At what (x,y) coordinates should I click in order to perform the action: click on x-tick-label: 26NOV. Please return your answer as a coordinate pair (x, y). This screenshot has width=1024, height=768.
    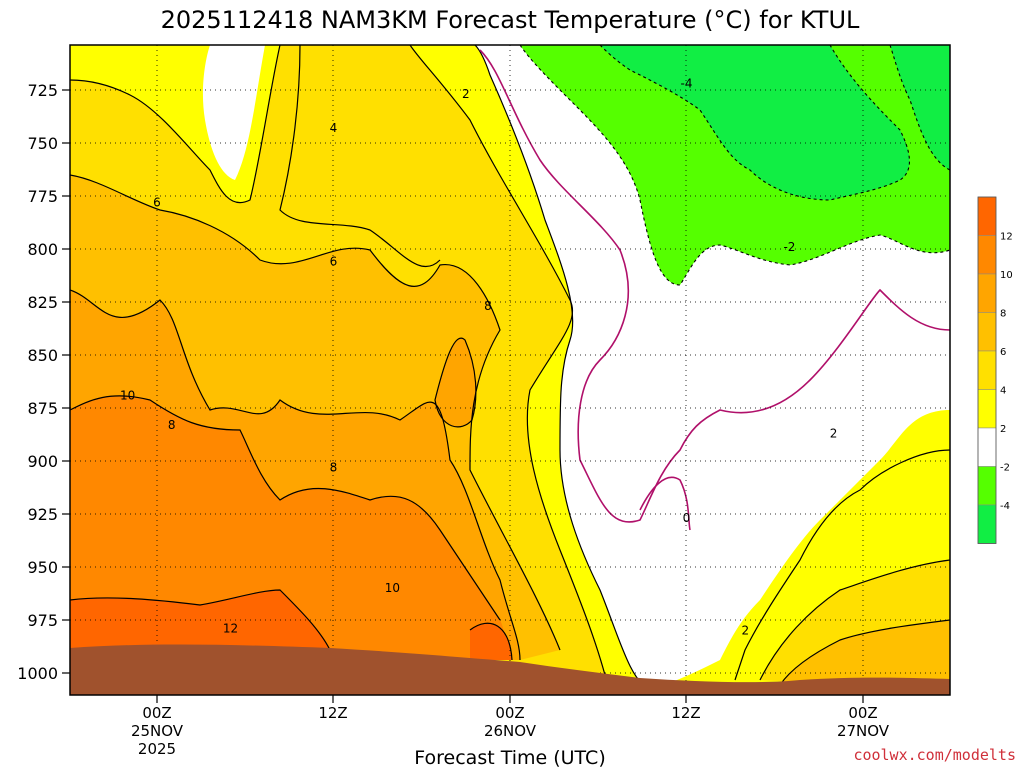
    Looking at the image, I should click on (510, 731).